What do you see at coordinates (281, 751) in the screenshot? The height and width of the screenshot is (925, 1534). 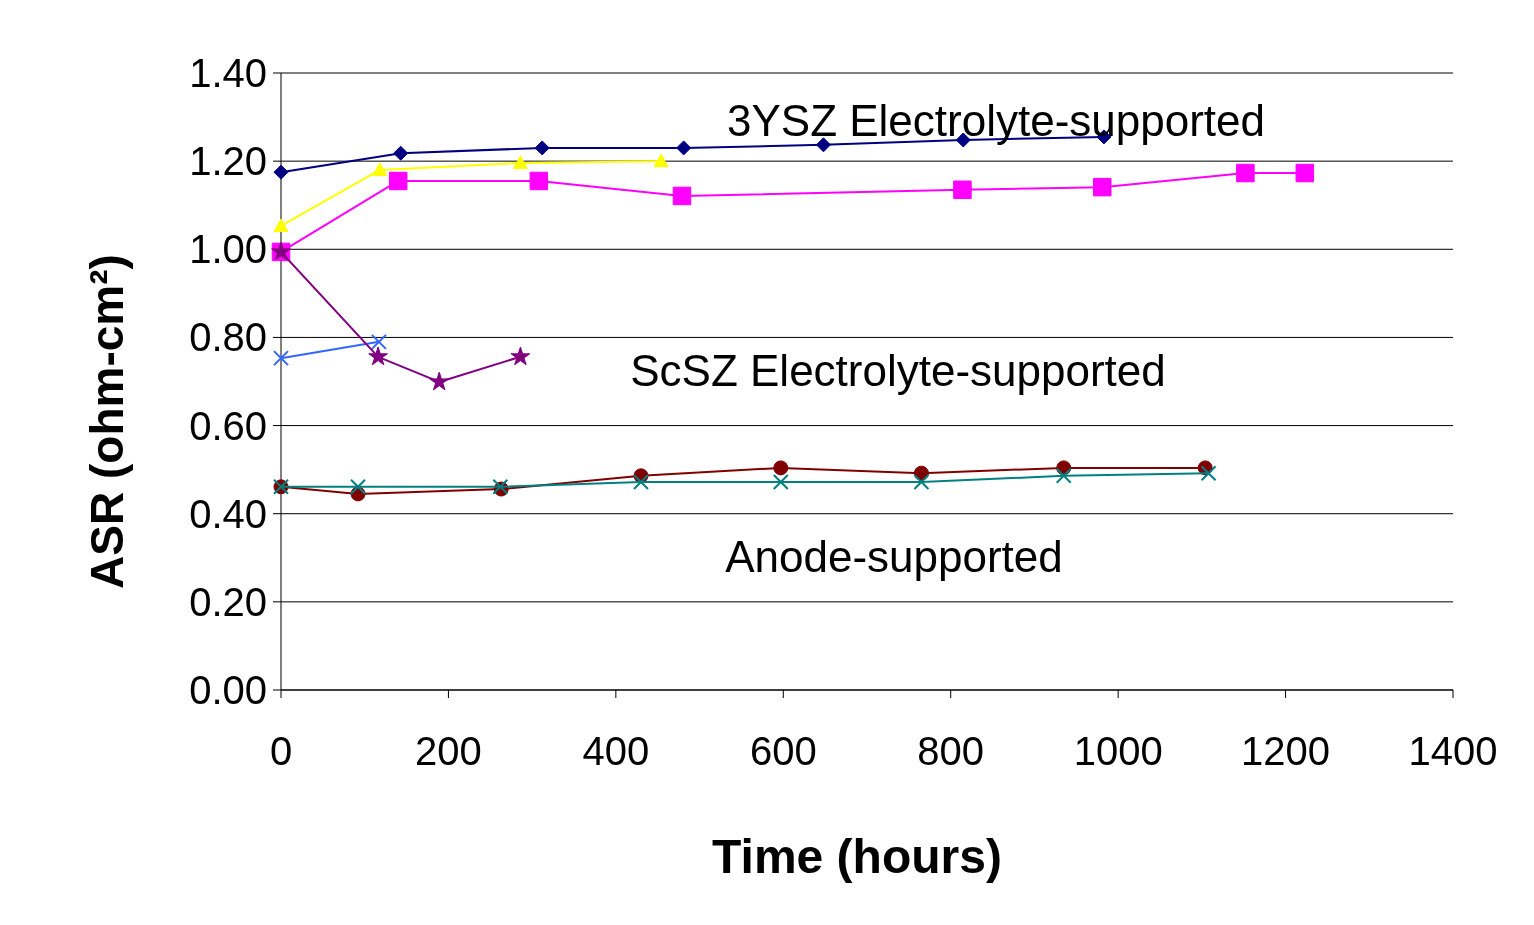 I see `x-tick-label: 0` at bounding box center [281, 751].